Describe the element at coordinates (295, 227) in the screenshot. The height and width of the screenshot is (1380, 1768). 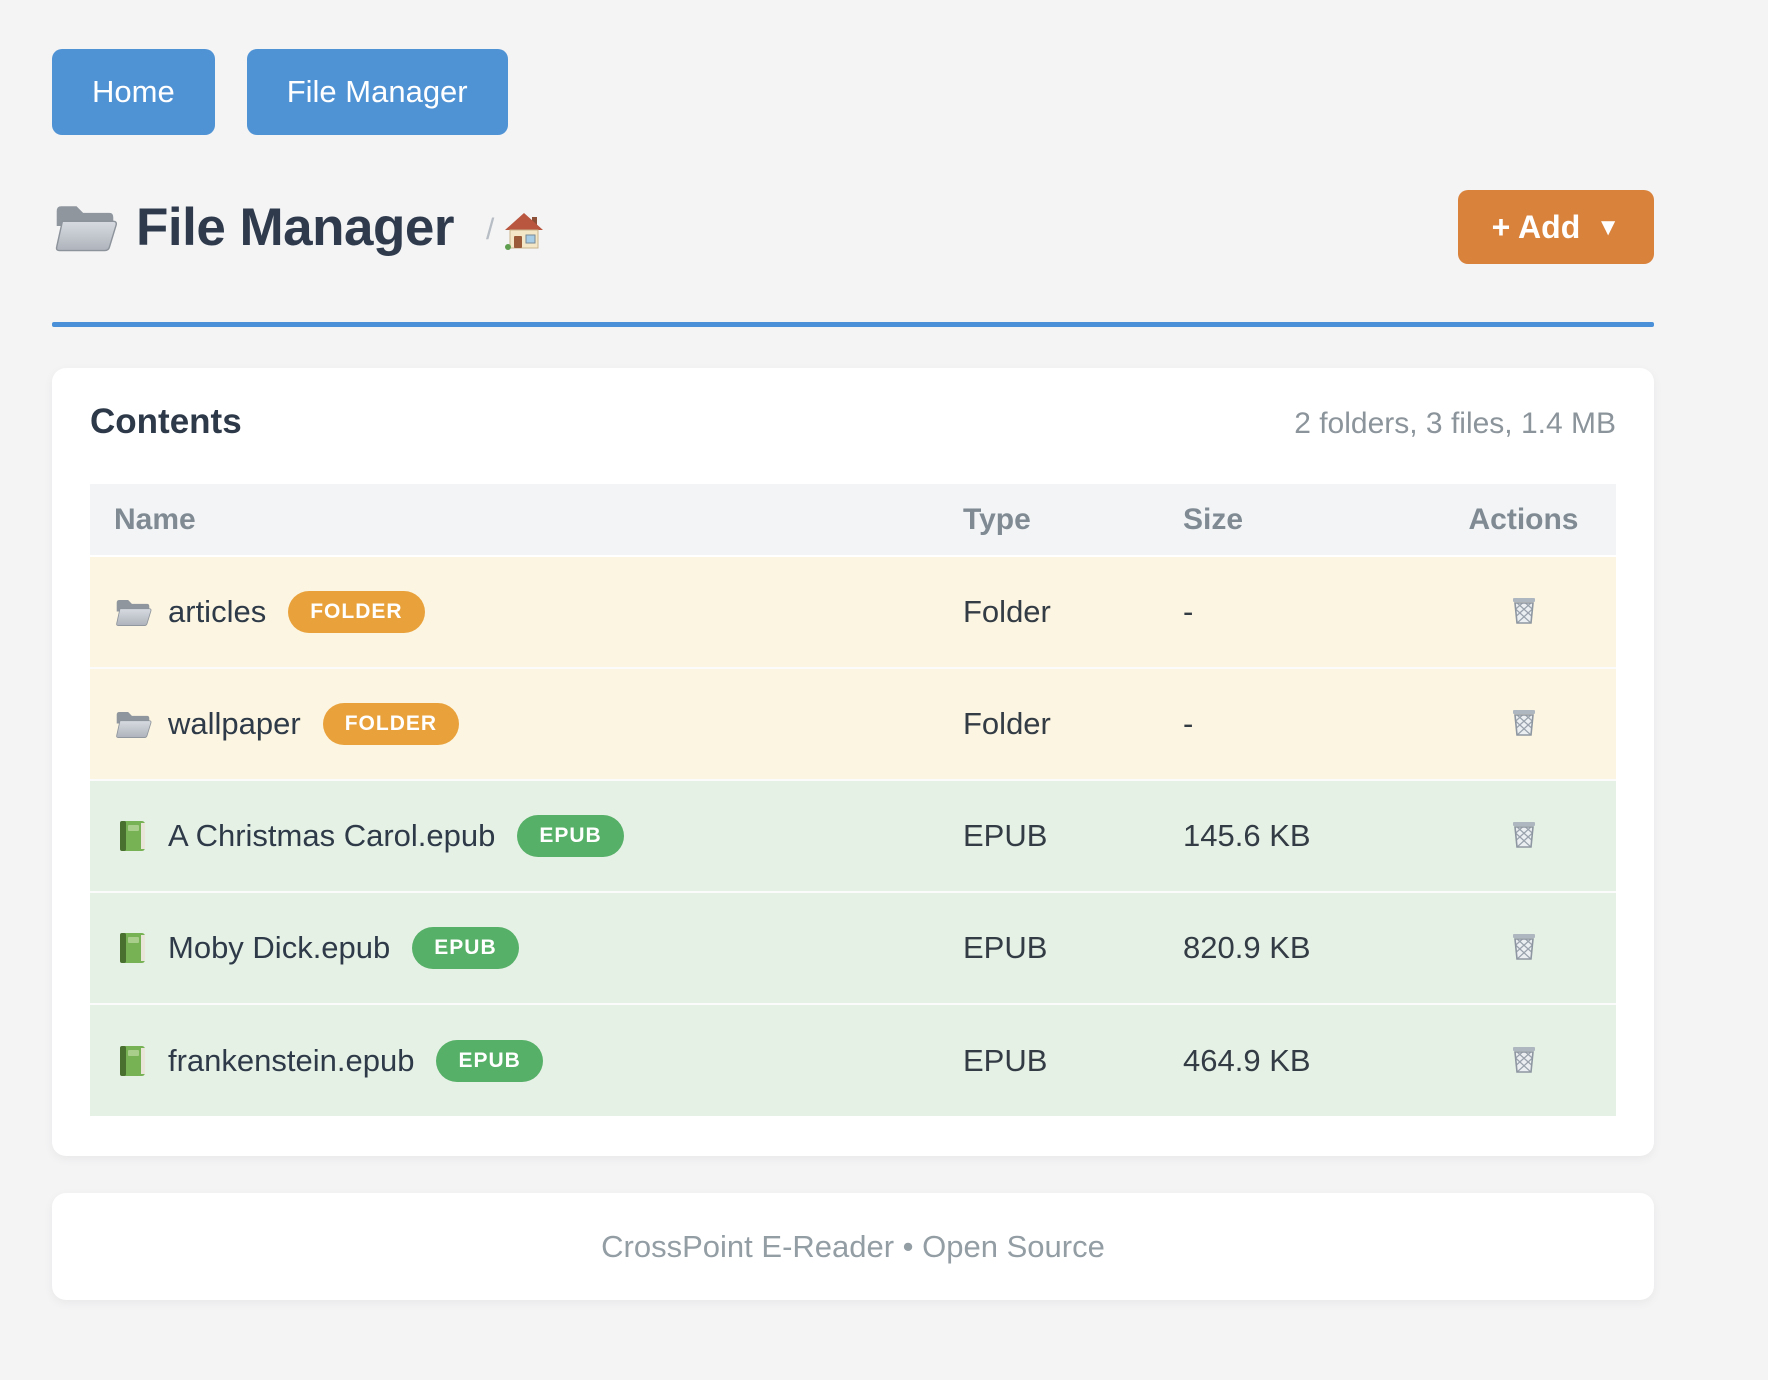
I see `page-title: File Manager` at that location.